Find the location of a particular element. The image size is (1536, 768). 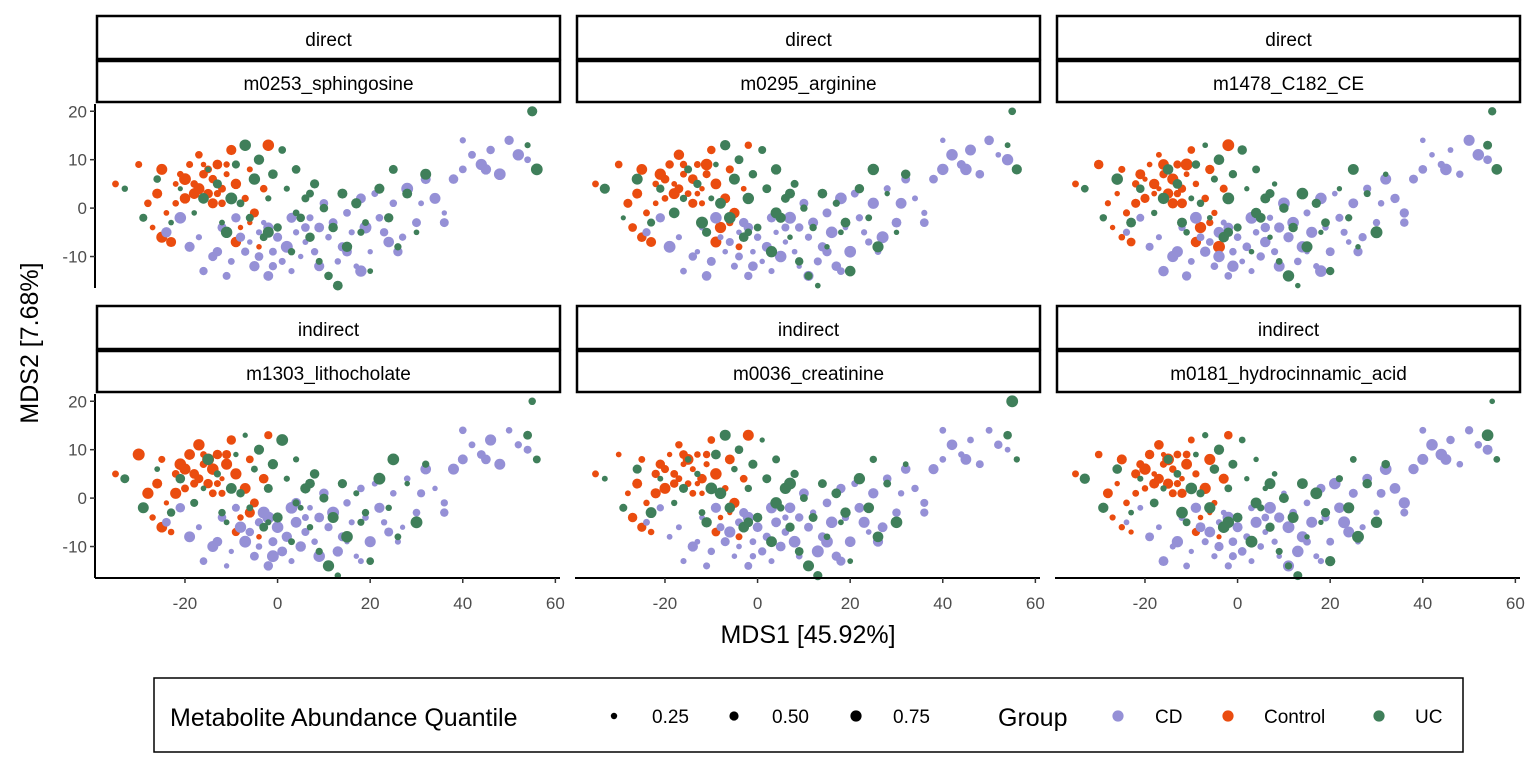

color-legend-label-cd: CD is located at coordinates (1168, 717).